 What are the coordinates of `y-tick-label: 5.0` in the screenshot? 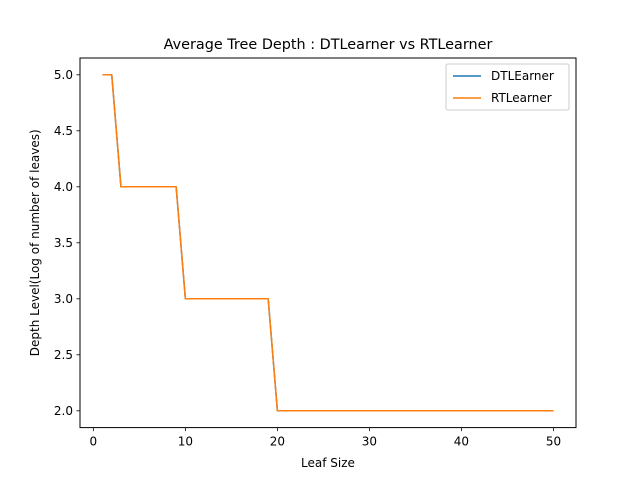 It's located at (63, 75).